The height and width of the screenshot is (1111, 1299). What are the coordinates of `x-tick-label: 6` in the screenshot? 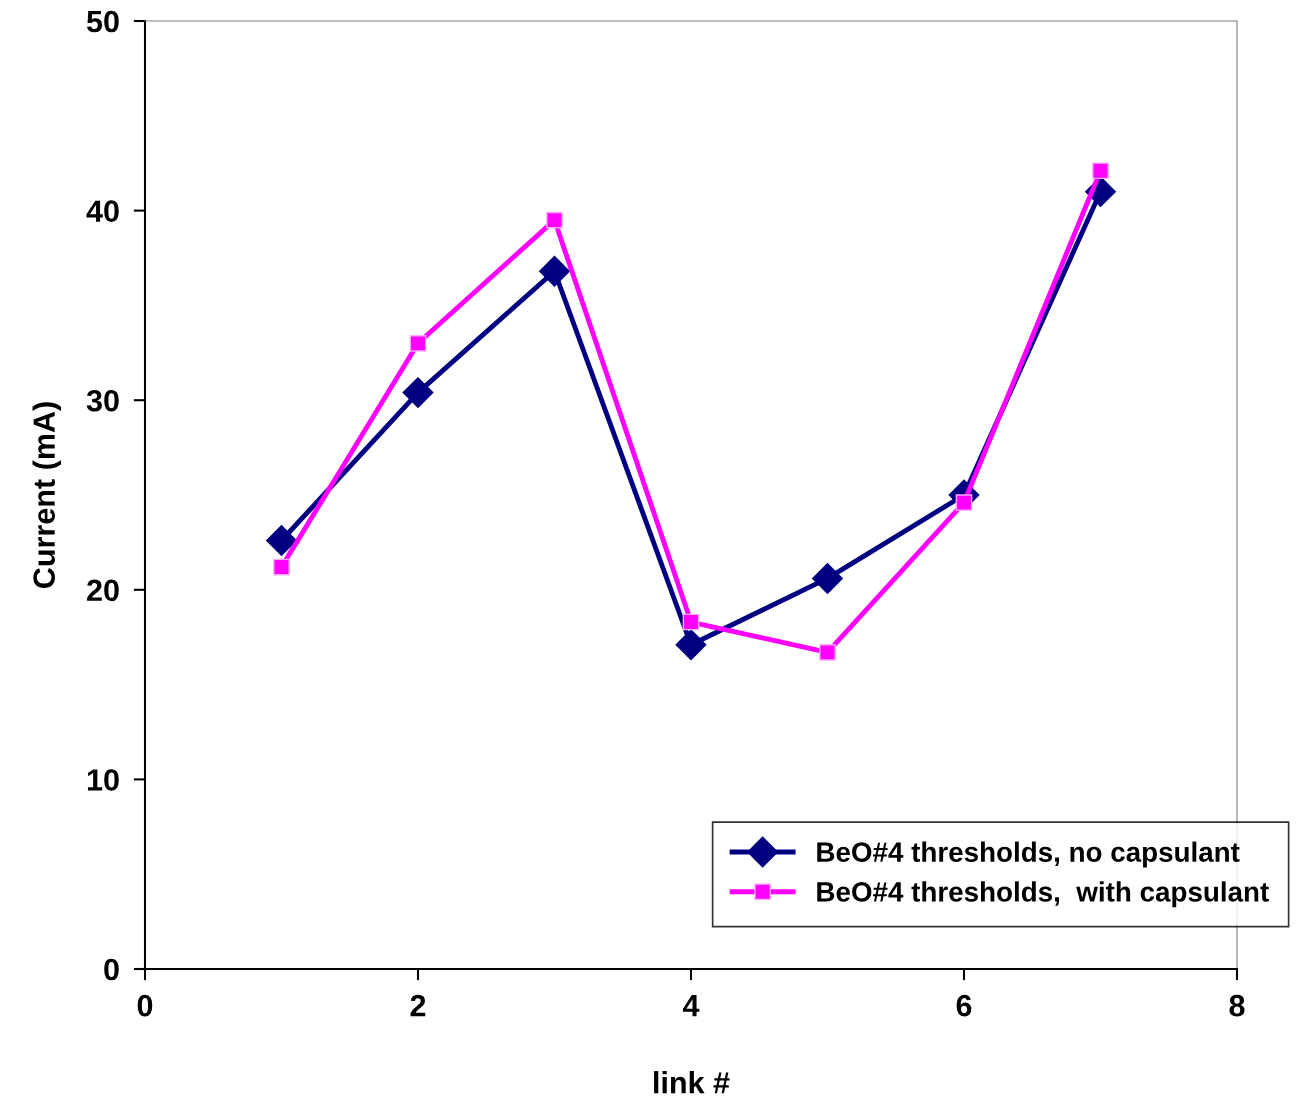 It's located at (964, 1005).